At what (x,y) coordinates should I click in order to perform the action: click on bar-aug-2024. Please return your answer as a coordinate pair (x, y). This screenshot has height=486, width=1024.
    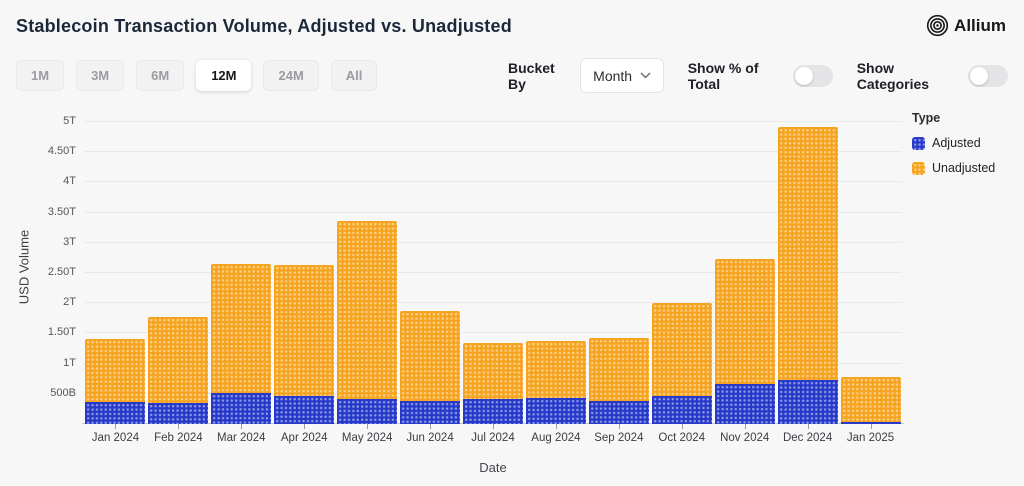
    Looking at the image, I should click on (555, 382).